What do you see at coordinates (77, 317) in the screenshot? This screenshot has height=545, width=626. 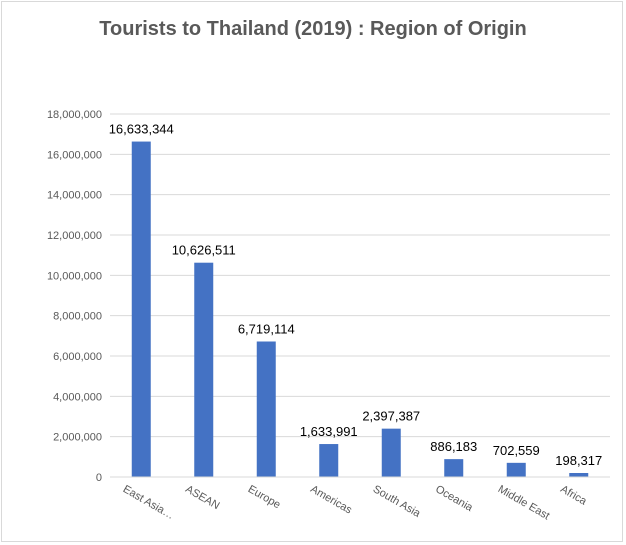 I see `y-tick-label: 8,000,000` at bounding box center [77, 317].